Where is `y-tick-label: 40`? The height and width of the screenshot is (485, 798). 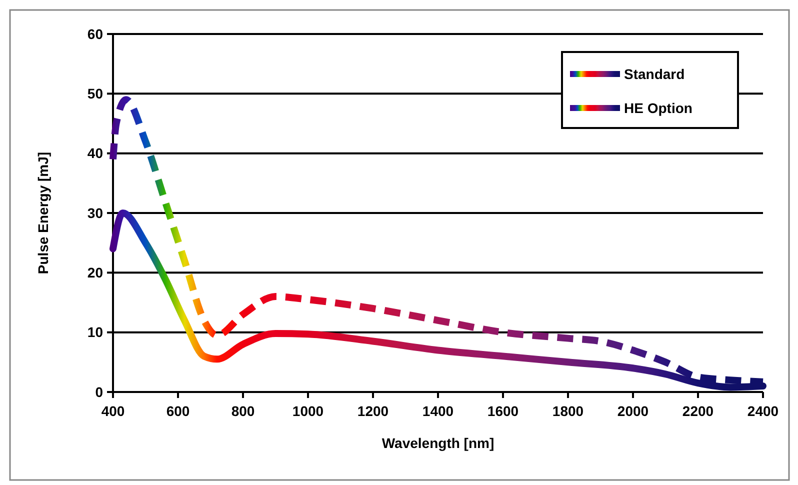
y-tick-label: 40 is located at coordinates (95, 153).